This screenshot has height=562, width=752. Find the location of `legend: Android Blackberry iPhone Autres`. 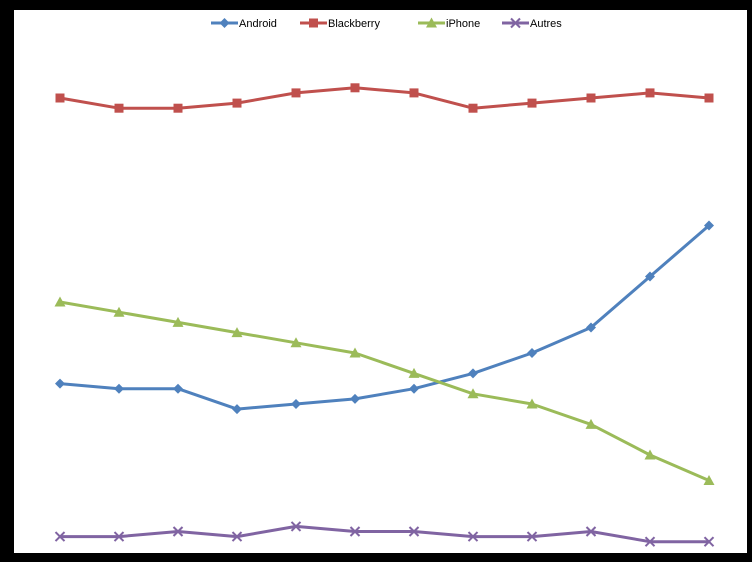

legend: Android Blackberry iPhone Autres is located at coordinates (386, 23).